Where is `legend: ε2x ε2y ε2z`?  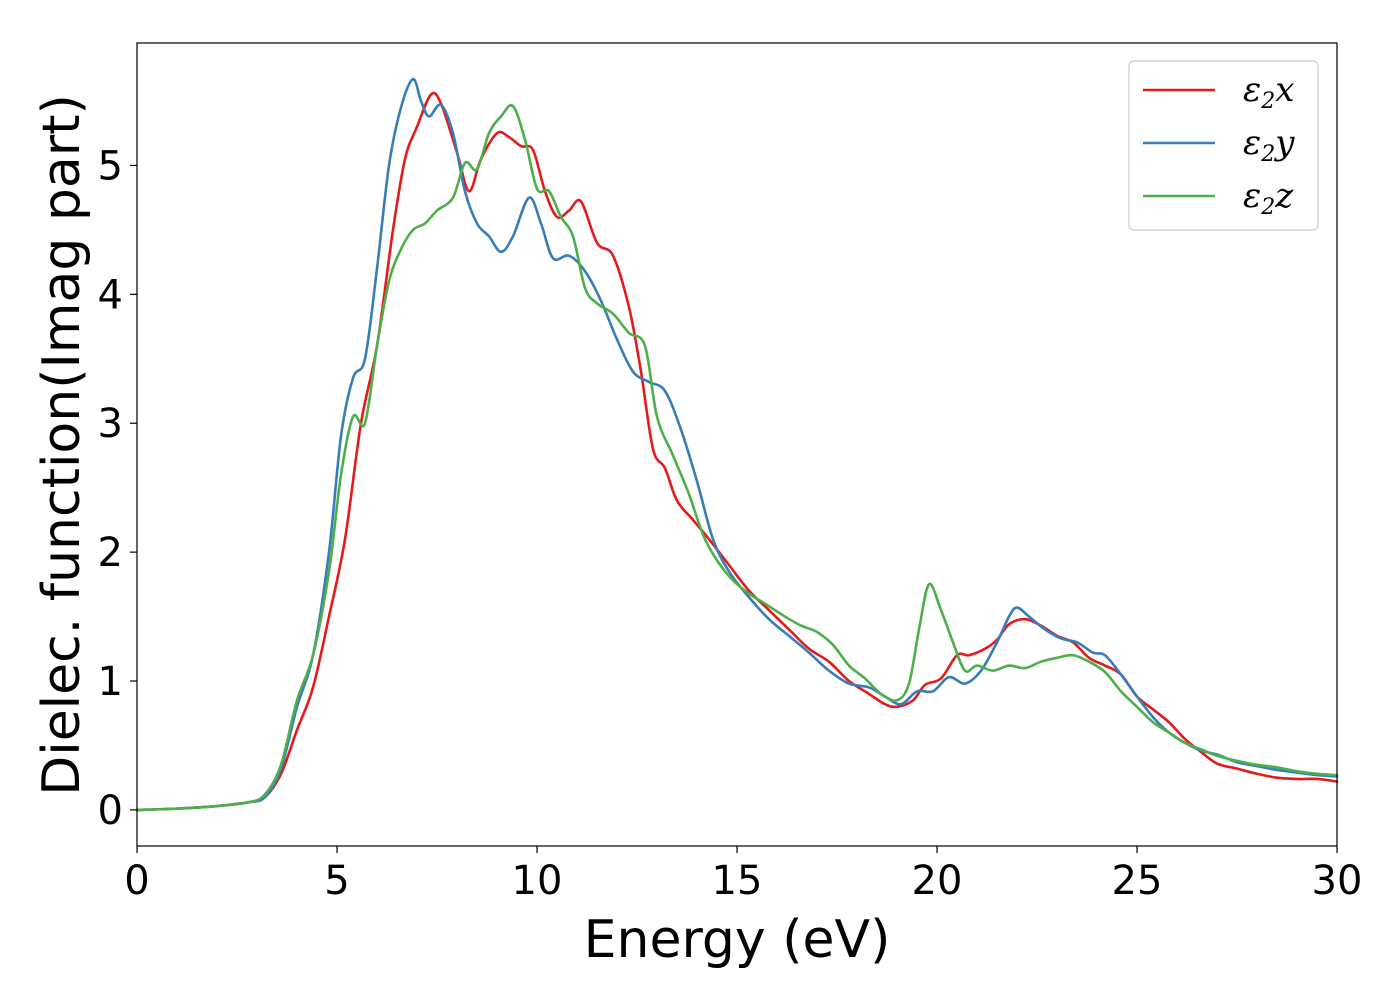 legend: ε2x ε2y ε2z is located at coordinates (1223, 145).